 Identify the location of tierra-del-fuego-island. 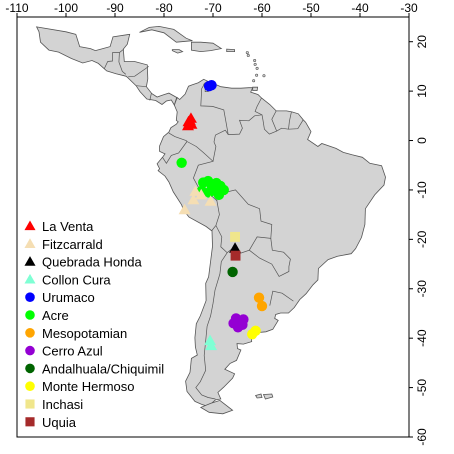
(216, 407).